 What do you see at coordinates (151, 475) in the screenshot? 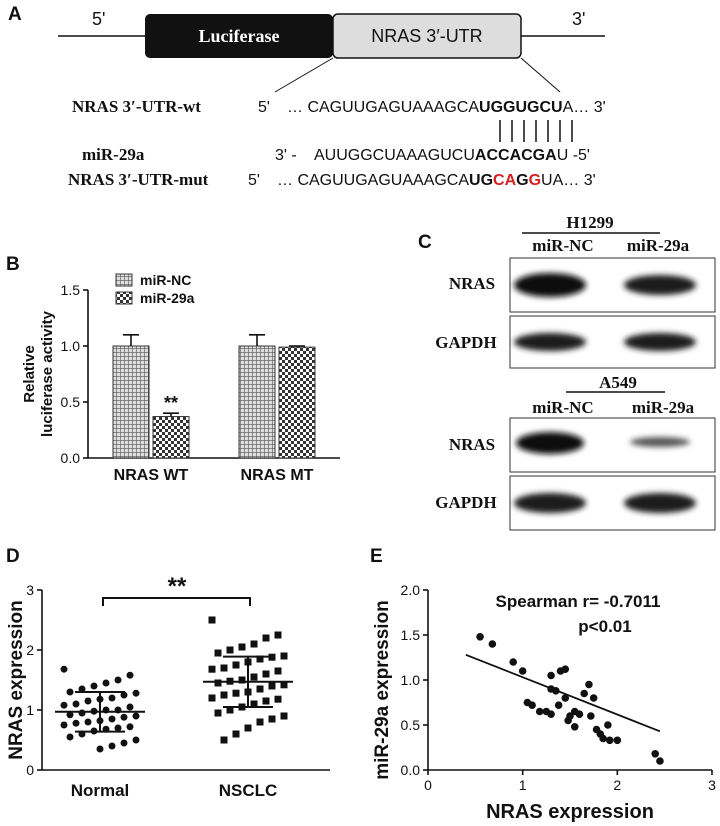
I see `x-tick-label: NRAS WT` at bounding box center [151, 475].